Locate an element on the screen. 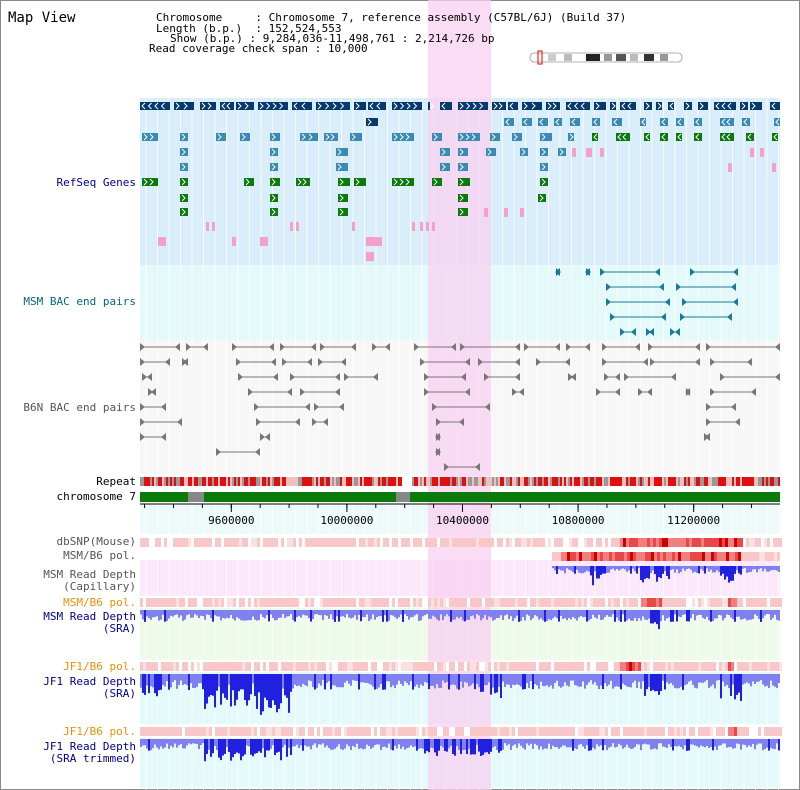 The height and width of the screenshot is (790, 800). label-chromosome: chromosome 7 is located at coordinates (96, 496).